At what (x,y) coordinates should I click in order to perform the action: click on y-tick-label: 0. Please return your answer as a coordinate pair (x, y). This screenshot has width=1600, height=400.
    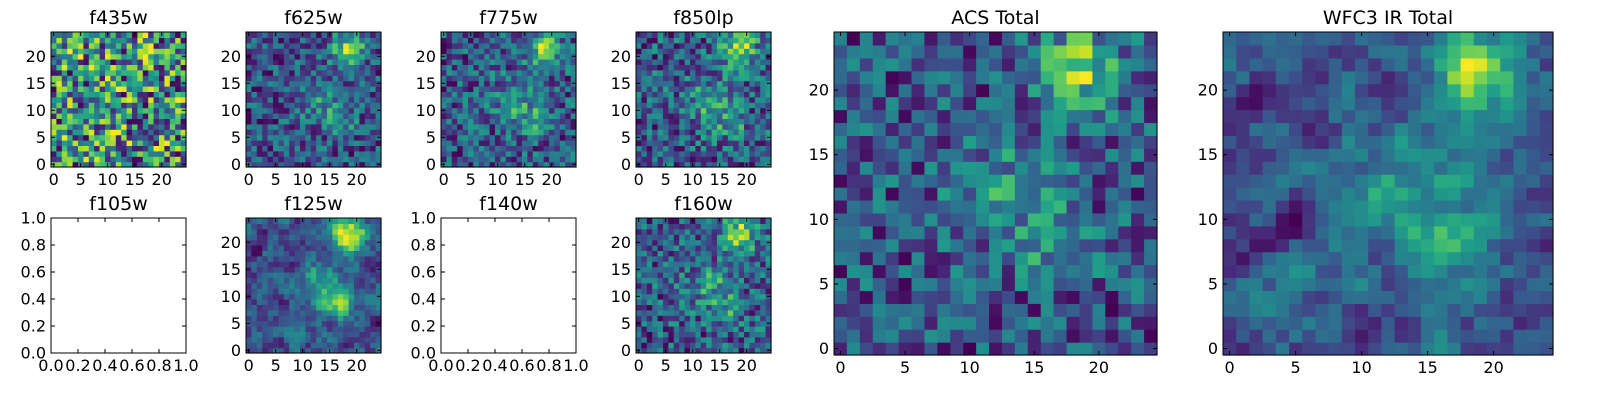
    Looking at the image, I should click on (824, 348).